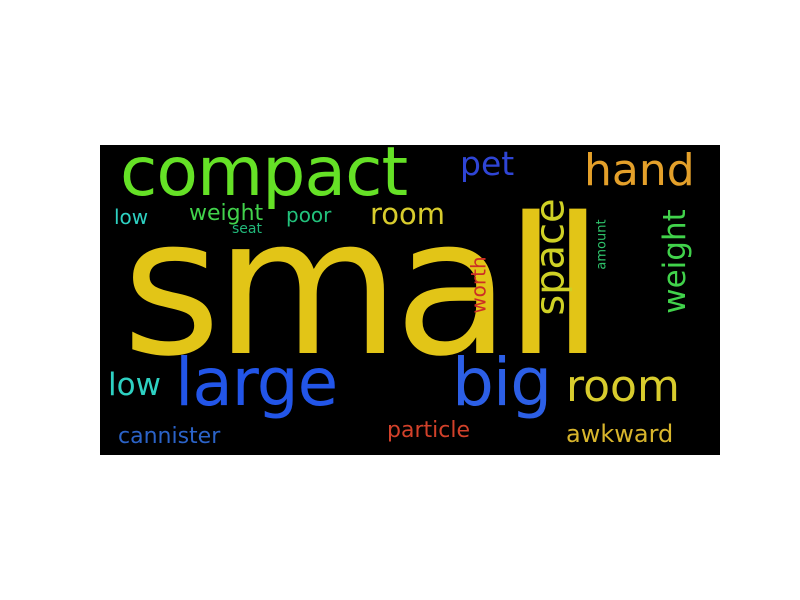  What do you see at coordinates (226, 213) in the screenshot?
I see `word-poor: weight` at bounding box center [226, 213].